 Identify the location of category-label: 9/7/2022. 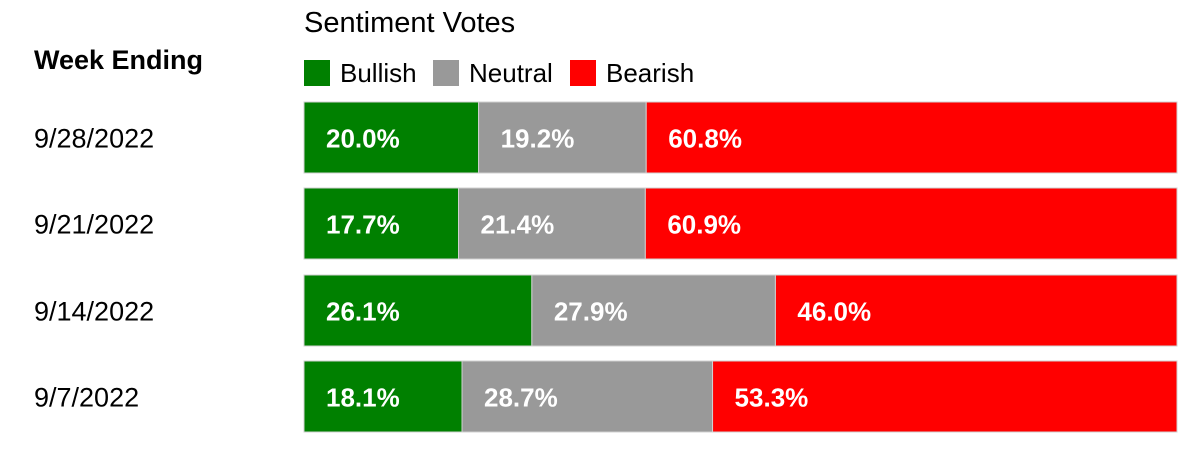
(86, 398).